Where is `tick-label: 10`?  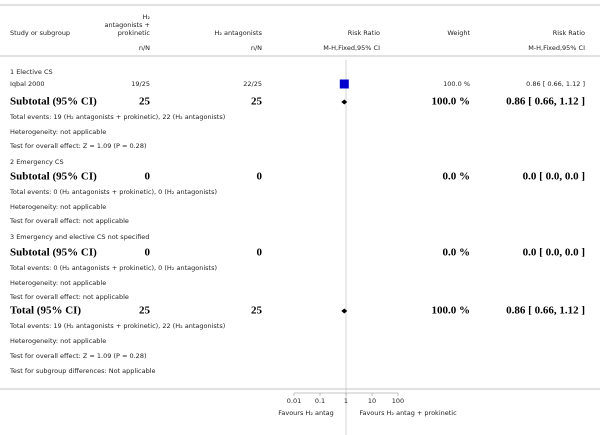
tick-label: 10 is located at coordinates (372, 401).